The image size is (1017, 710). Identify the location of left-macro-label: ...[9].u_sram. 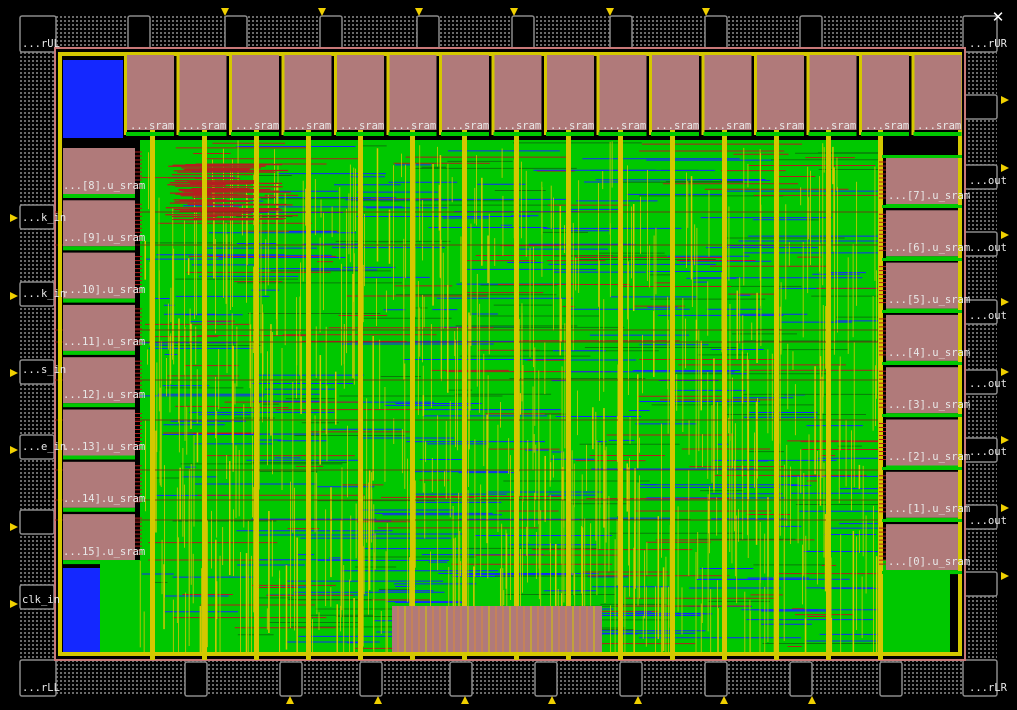
(104, 238).